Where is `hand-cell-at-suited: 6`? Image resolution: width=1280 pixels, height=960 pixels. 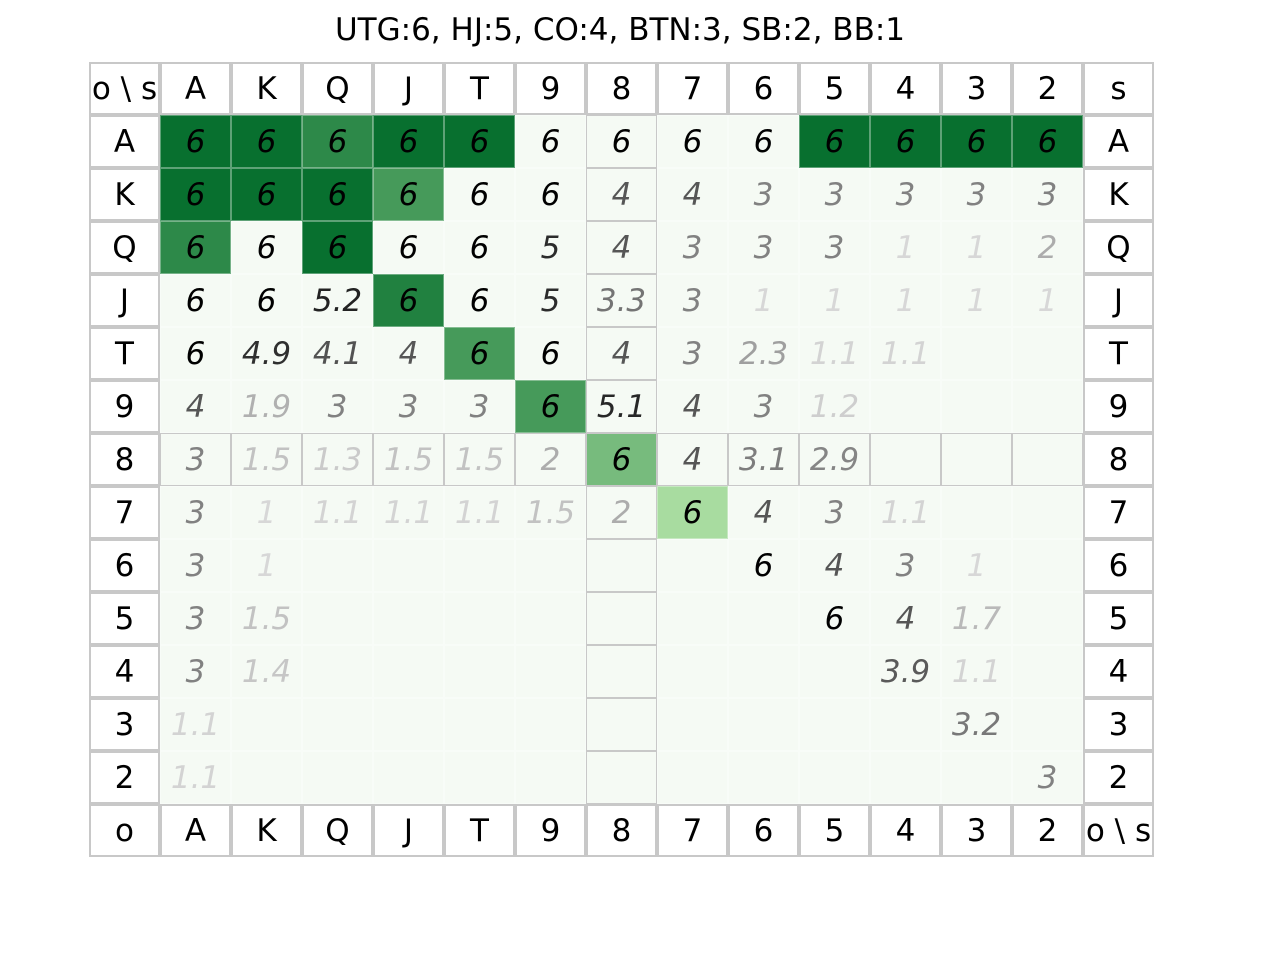
hand-cell-at-suited: 6 is located at coordinates (479, 141).